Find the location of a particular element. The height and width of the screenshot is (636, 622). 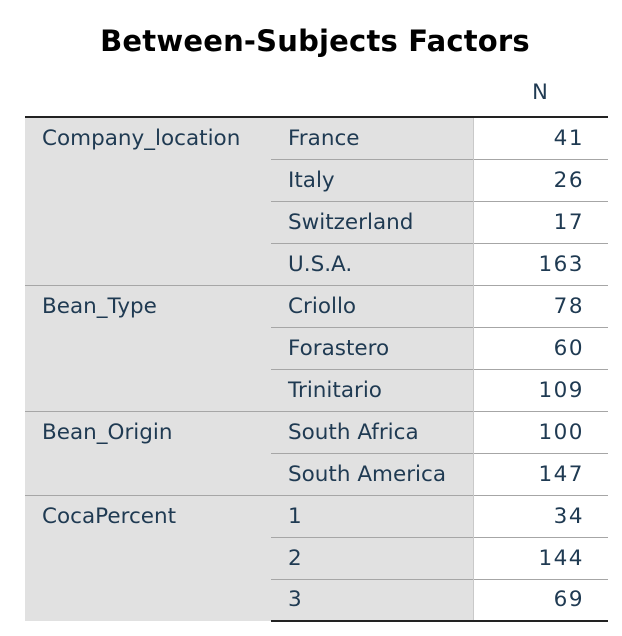

table-row: South America 147 is located at coordinates (316, 473).